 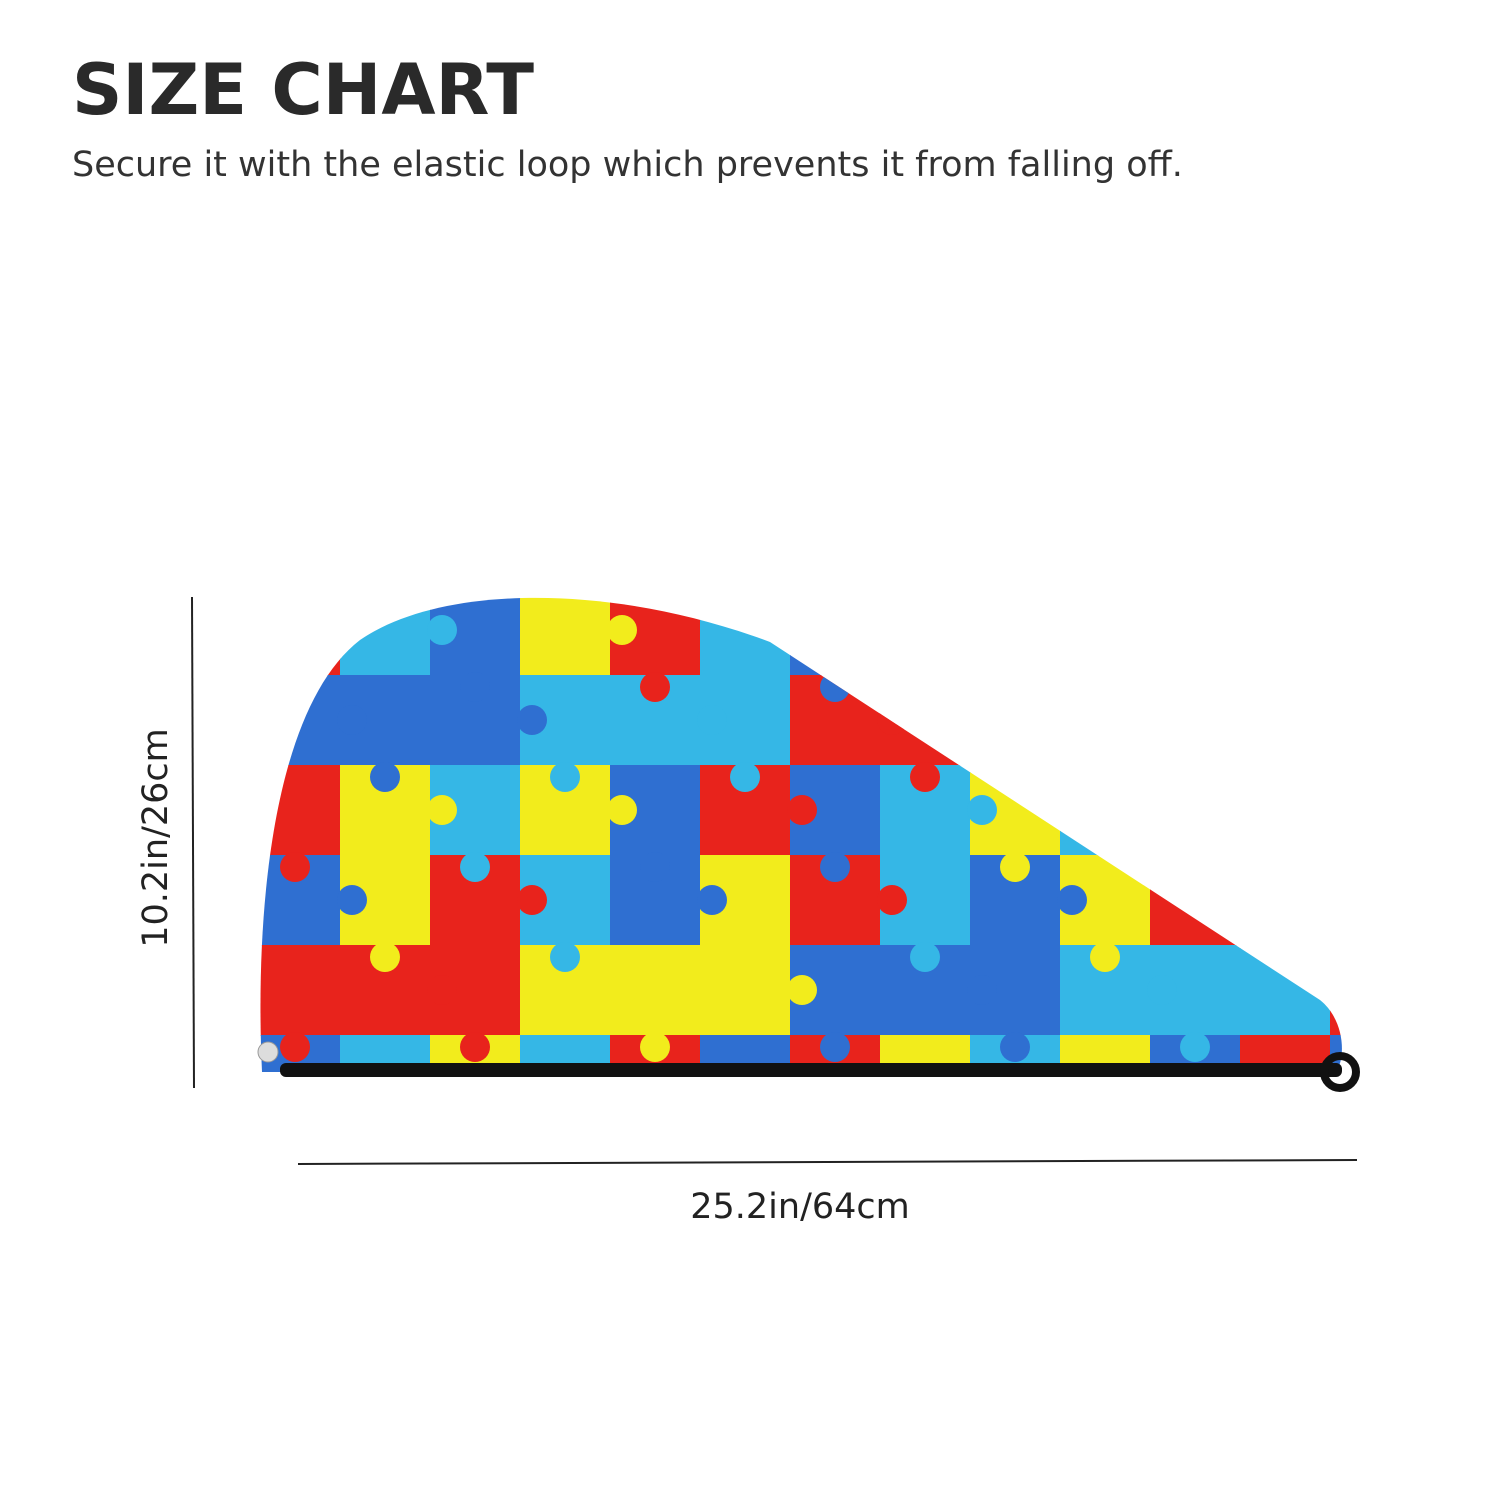 I want to click on height-line, so click(x=193, y=842).